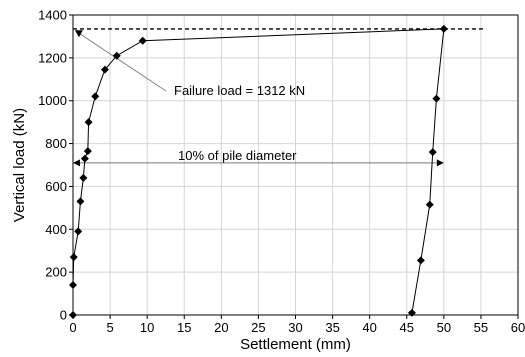  I want to click on x-tick-label: 60, so click(518, 327).